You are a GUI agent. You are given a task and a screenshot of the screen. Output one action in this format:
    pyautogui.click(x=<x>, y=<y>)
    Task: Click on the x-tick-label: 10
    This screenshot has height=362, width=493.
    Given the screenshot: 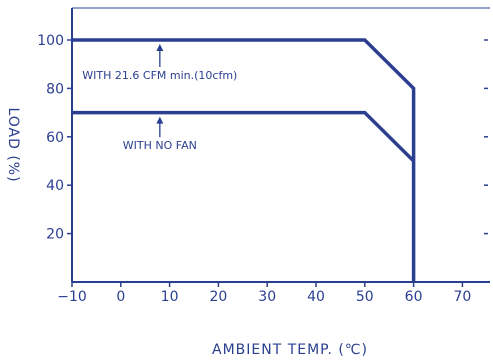 What is the action you would take?
    pyautogui.click(x=170, y=297)
    